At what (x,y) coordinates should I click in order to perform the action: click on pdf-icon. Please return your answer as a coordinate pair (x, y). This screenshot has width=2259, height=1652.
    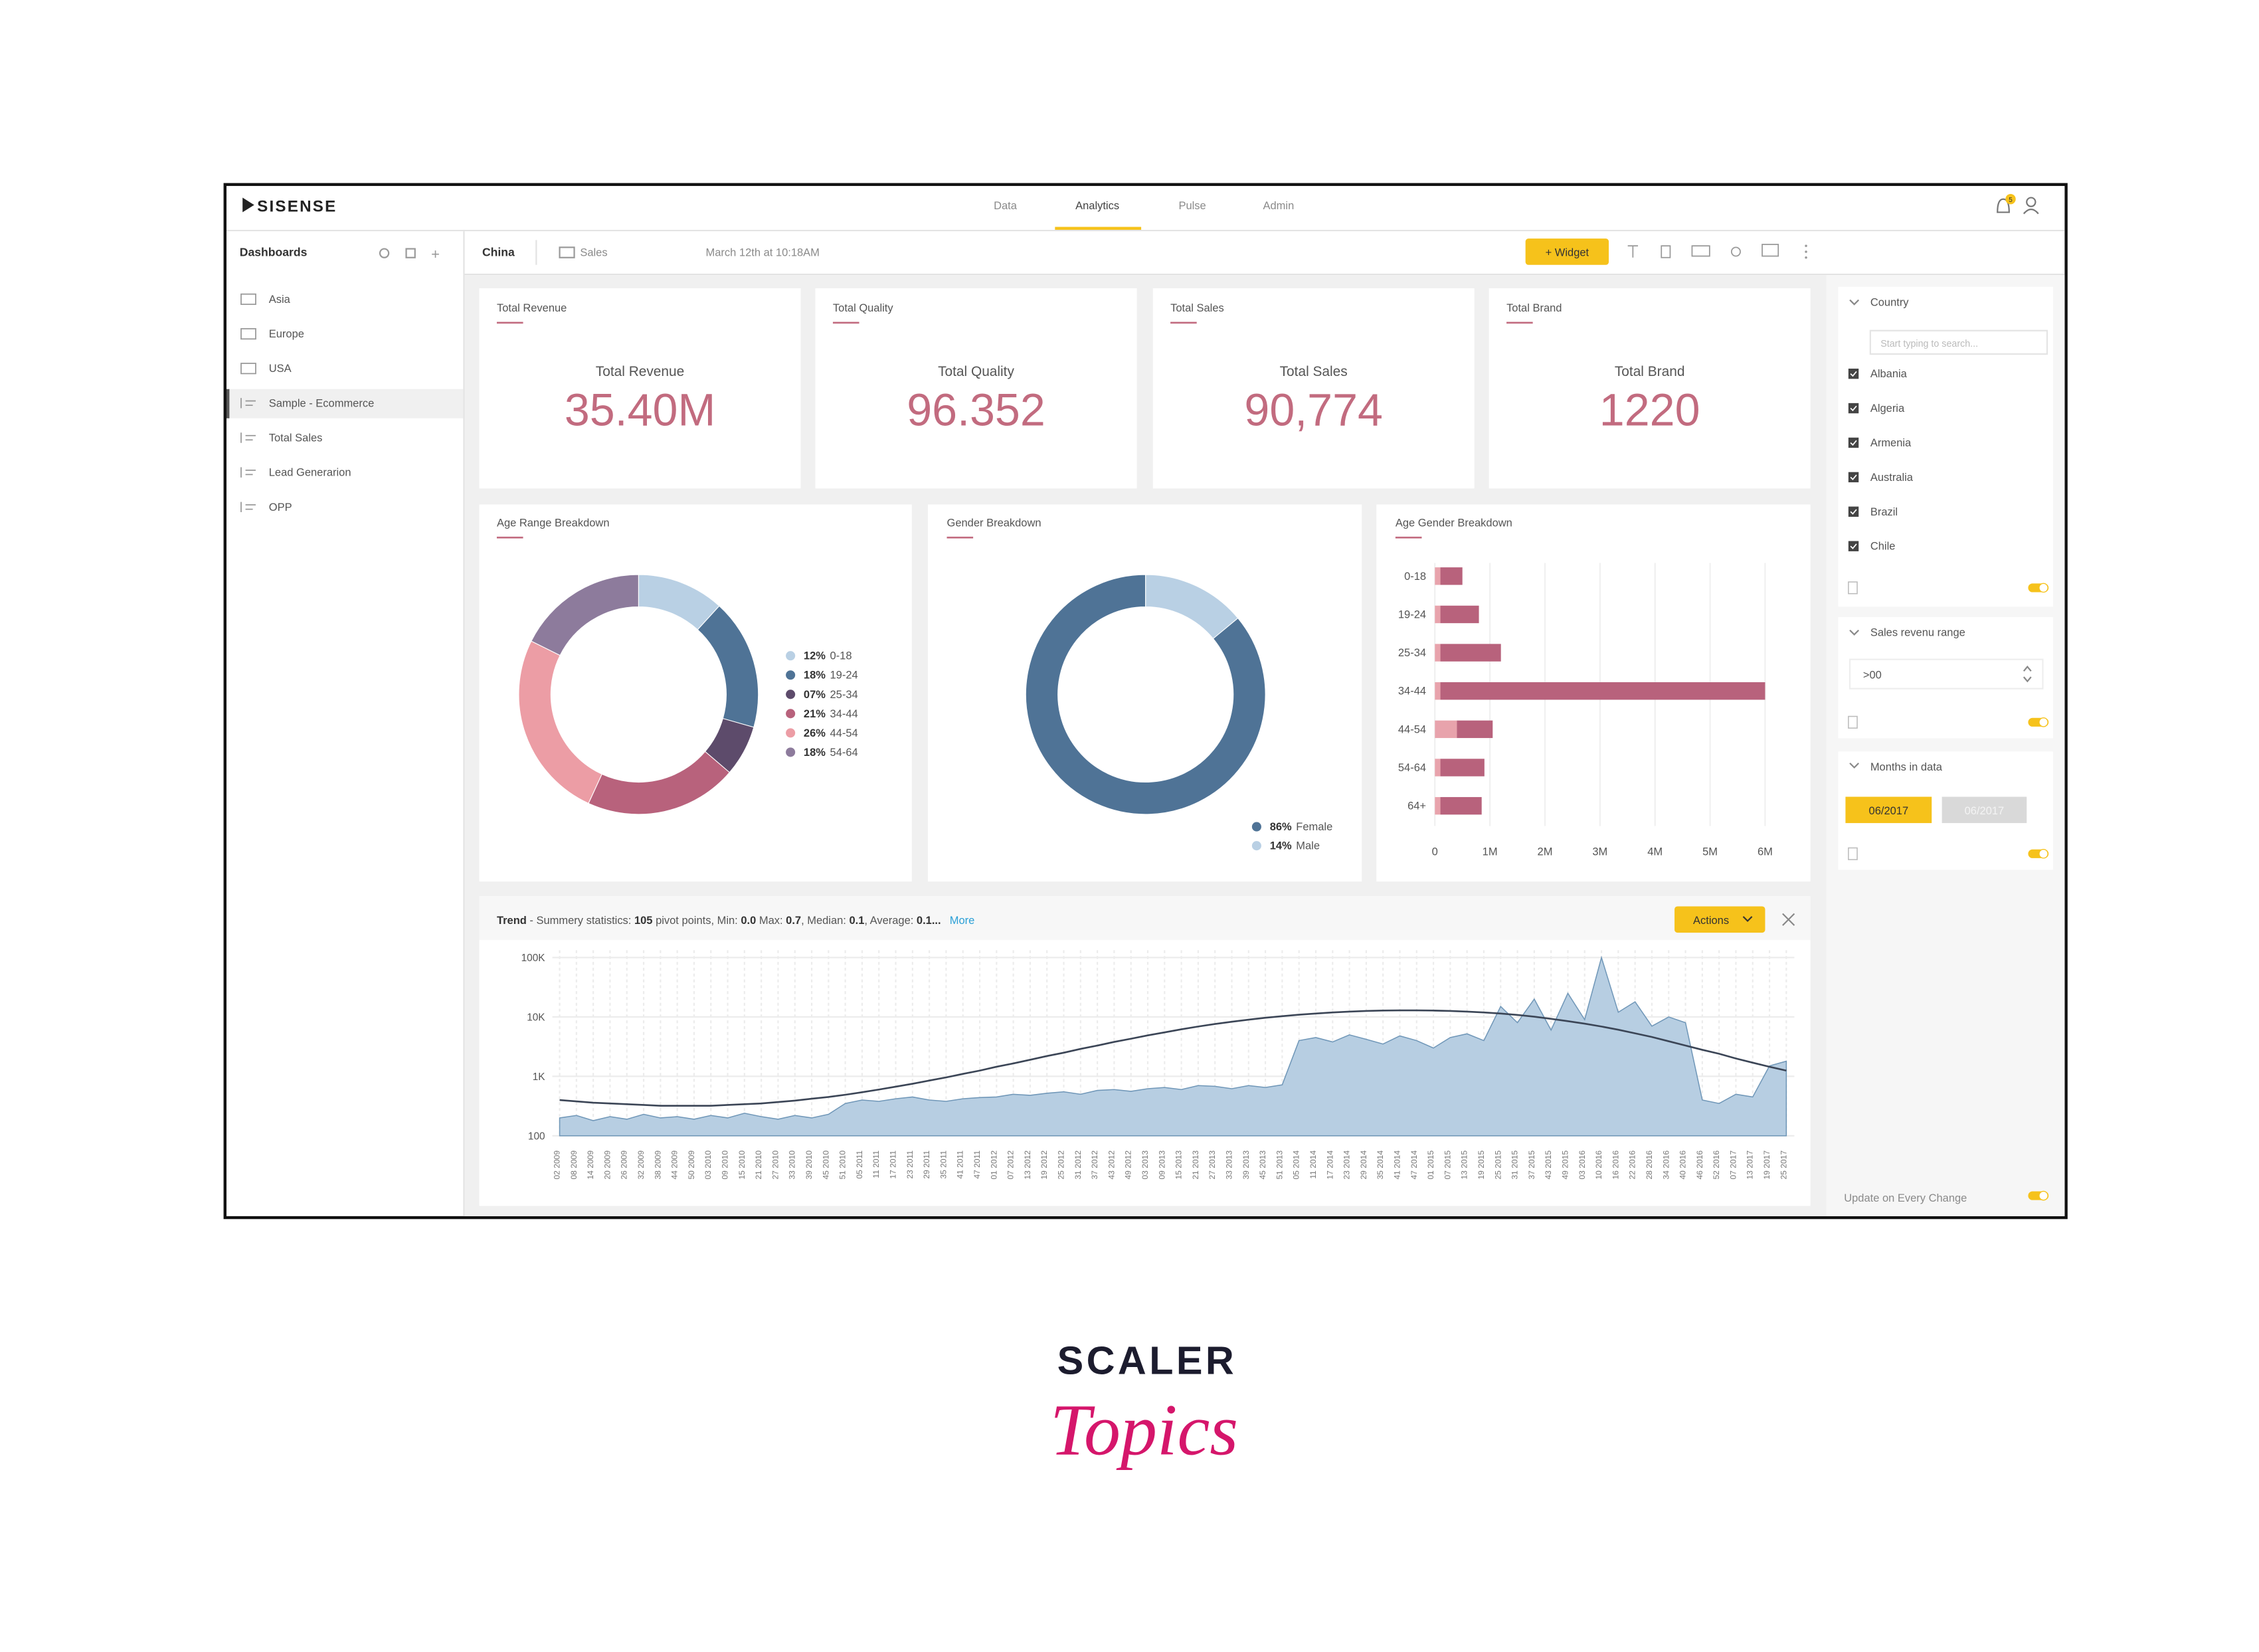
    Looking at the image, I should click on (1700, 251).